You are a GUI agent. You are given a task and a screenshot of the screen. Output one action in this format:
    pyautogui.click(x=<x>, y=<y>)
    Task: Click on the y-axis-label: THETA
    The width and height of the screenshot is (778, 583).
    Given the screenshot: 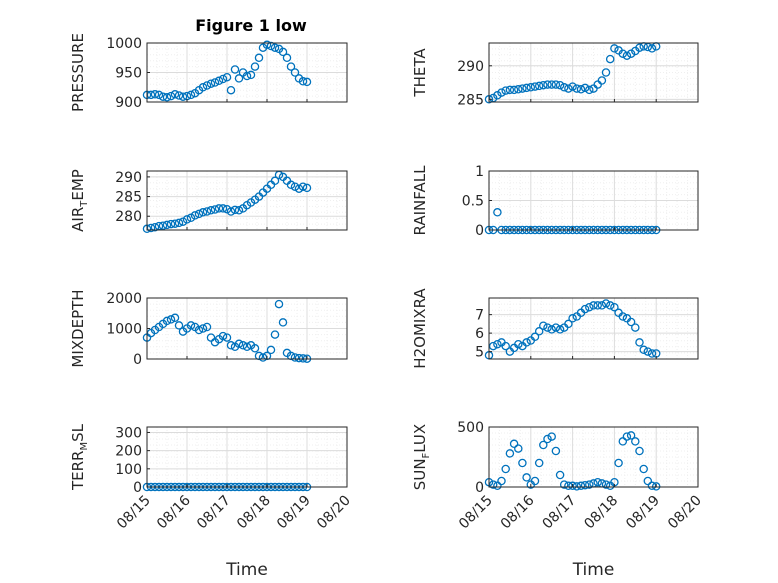 What is the action you would take?
    pyautogui.click(x=420, y=73)
    